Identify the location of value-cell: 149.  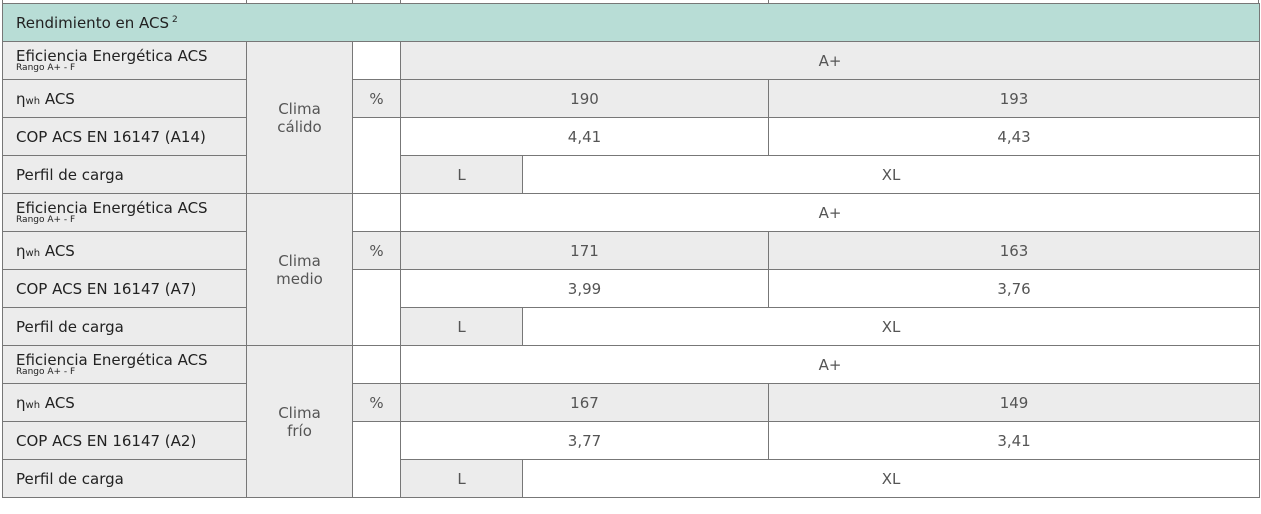
(1014, 402).